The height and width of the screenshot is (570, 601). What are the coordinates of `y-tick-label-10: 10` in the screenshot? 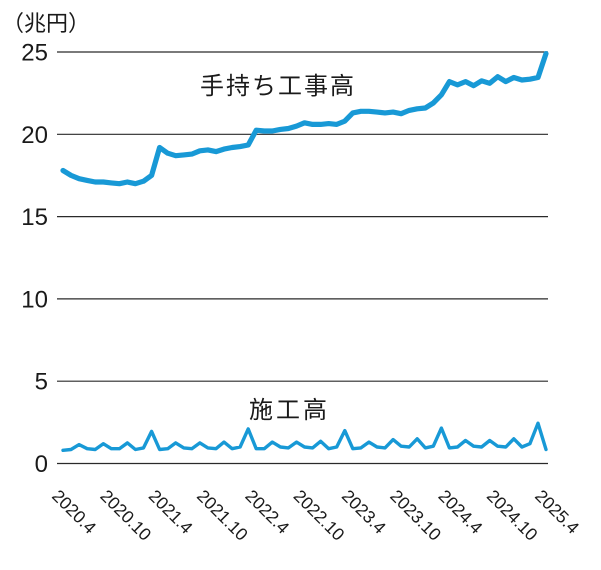 It's located at (34, 299).